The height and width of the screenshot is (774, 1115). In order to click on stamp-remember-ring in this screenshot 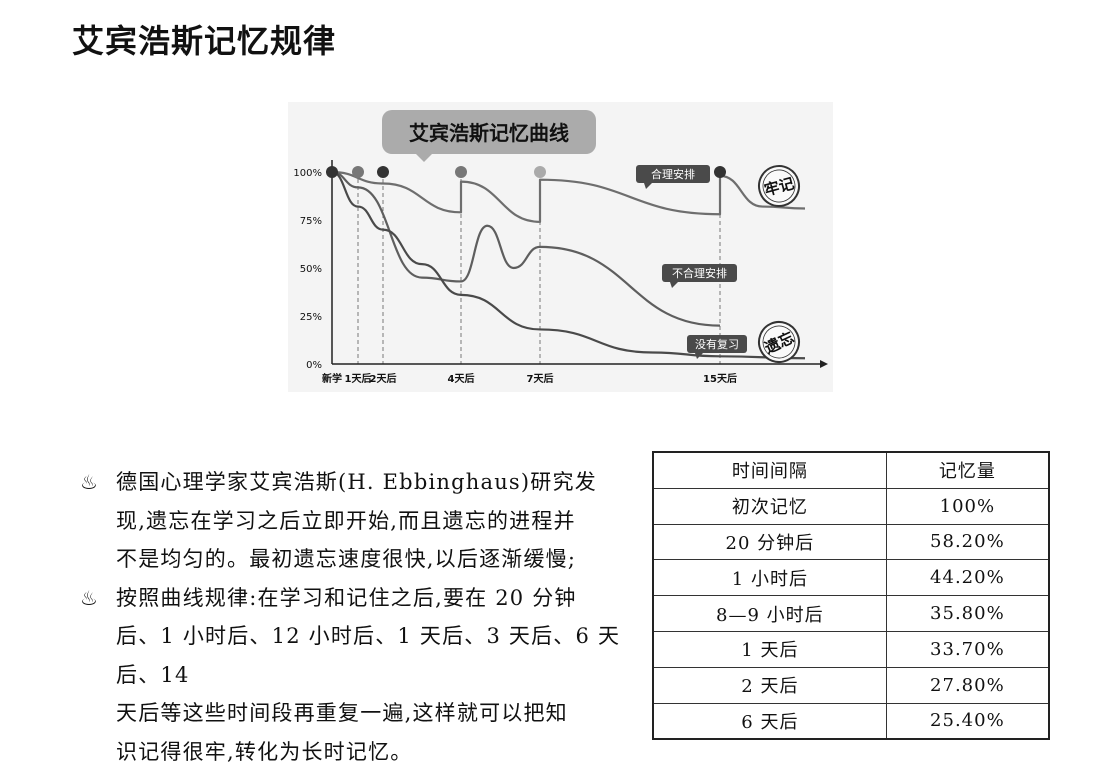, I will do `click(779, 186)`.